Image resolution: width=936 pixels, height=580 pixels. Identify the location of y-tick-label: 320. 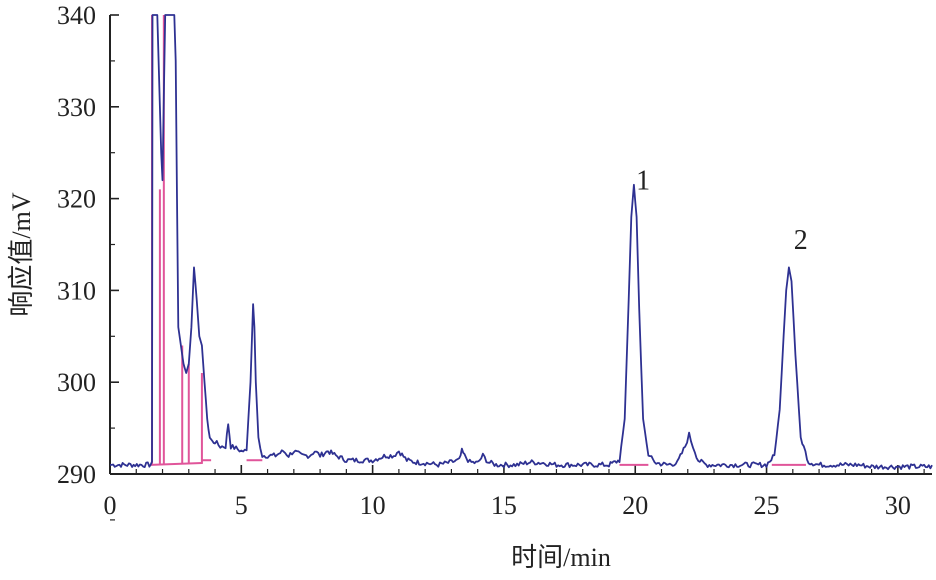
(76, 199).